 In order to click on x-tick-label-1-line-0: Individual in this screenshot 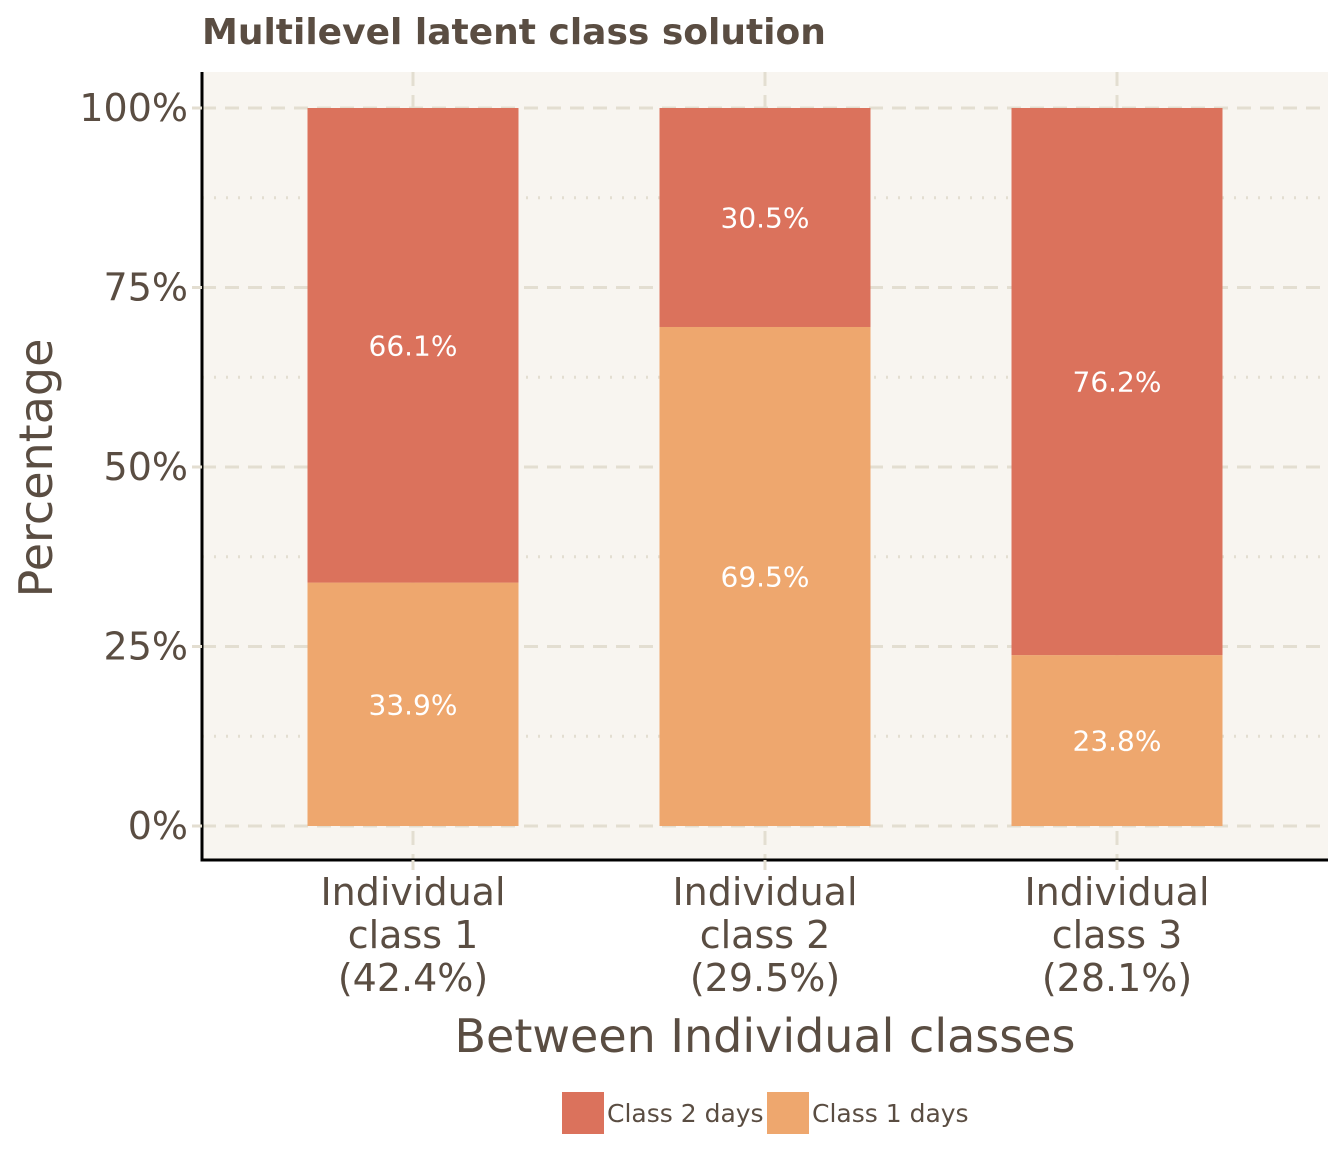, I will do `click(764, 892)`.